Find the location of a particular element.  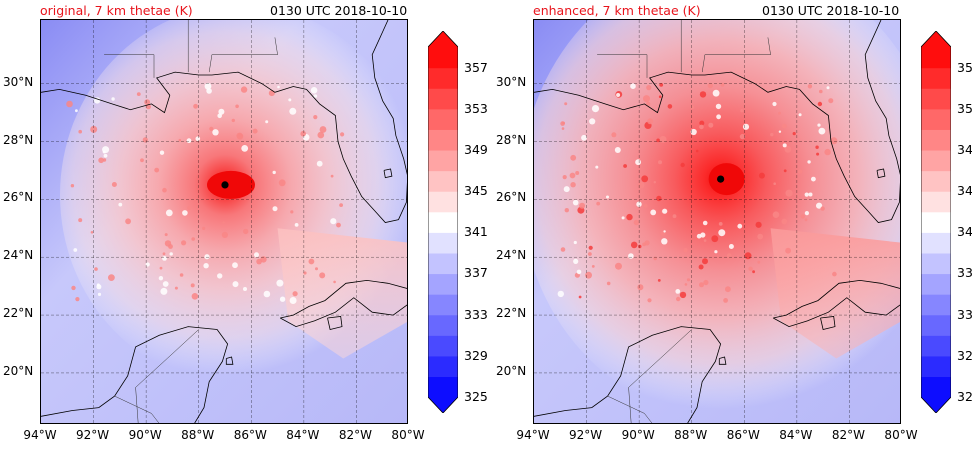

panel-time: 0130 UTC 2018-10-10 is located at coordinates (339, 10).